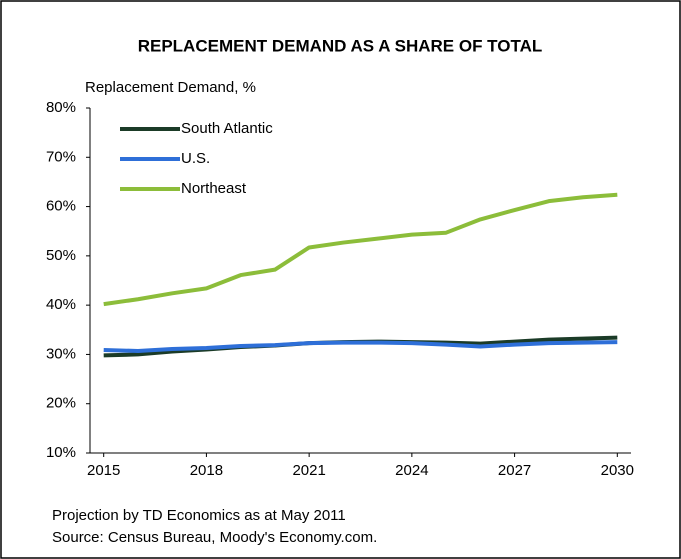 Image resolution: width=681 pixels, height=559 pixels. I want to click on x-tick-label: 2021, so click(308, 470).